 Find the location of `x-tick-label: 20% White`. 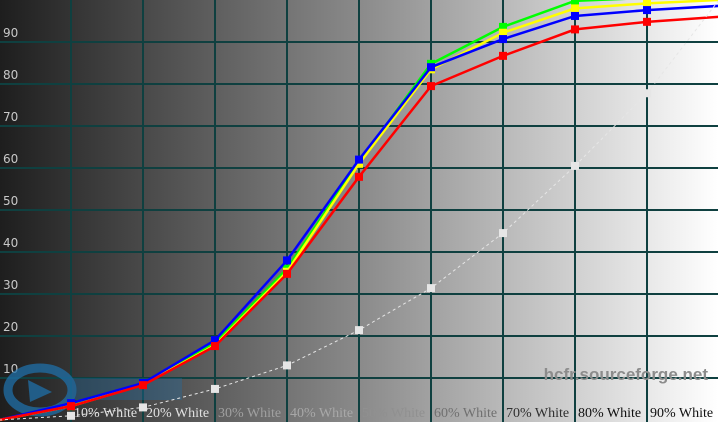

x-tick-label: 20% White is located at coordinates (177, 413).